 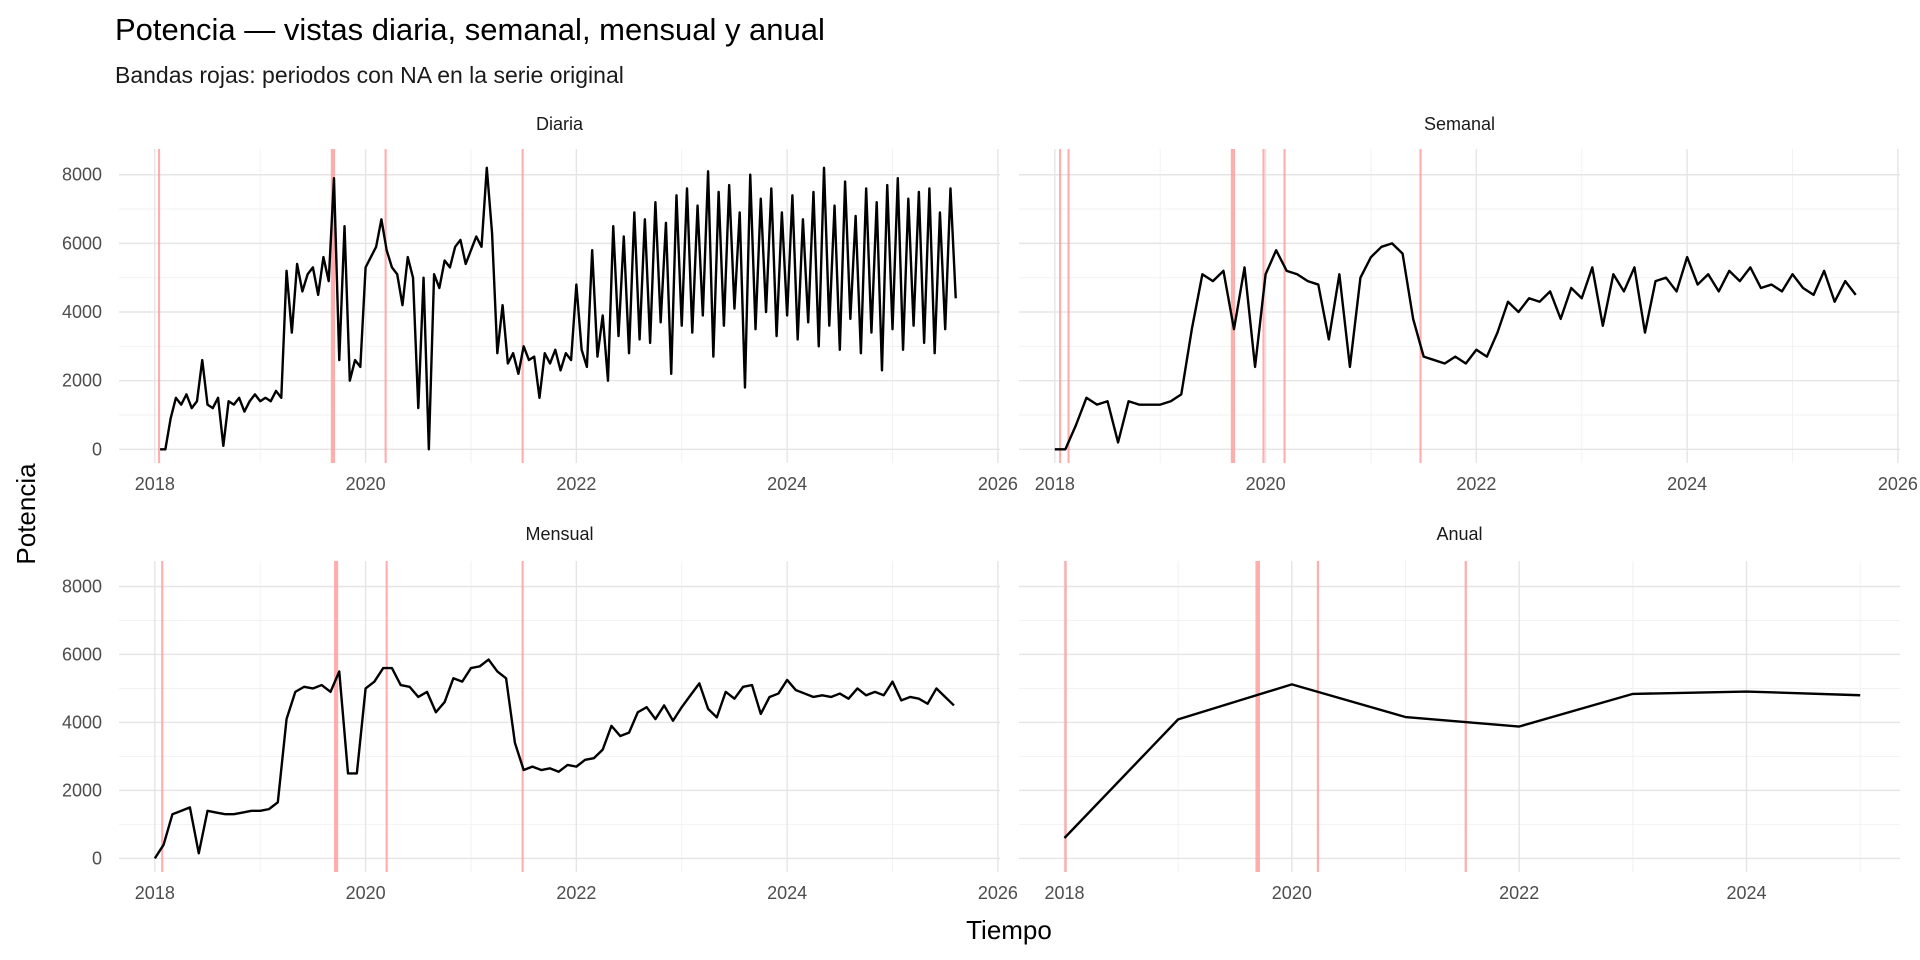 What do you see at coordinates (1459, 124) in the screenshot?
I see `facet-strip-label: Semanal` at bounding box center [1459, 124].